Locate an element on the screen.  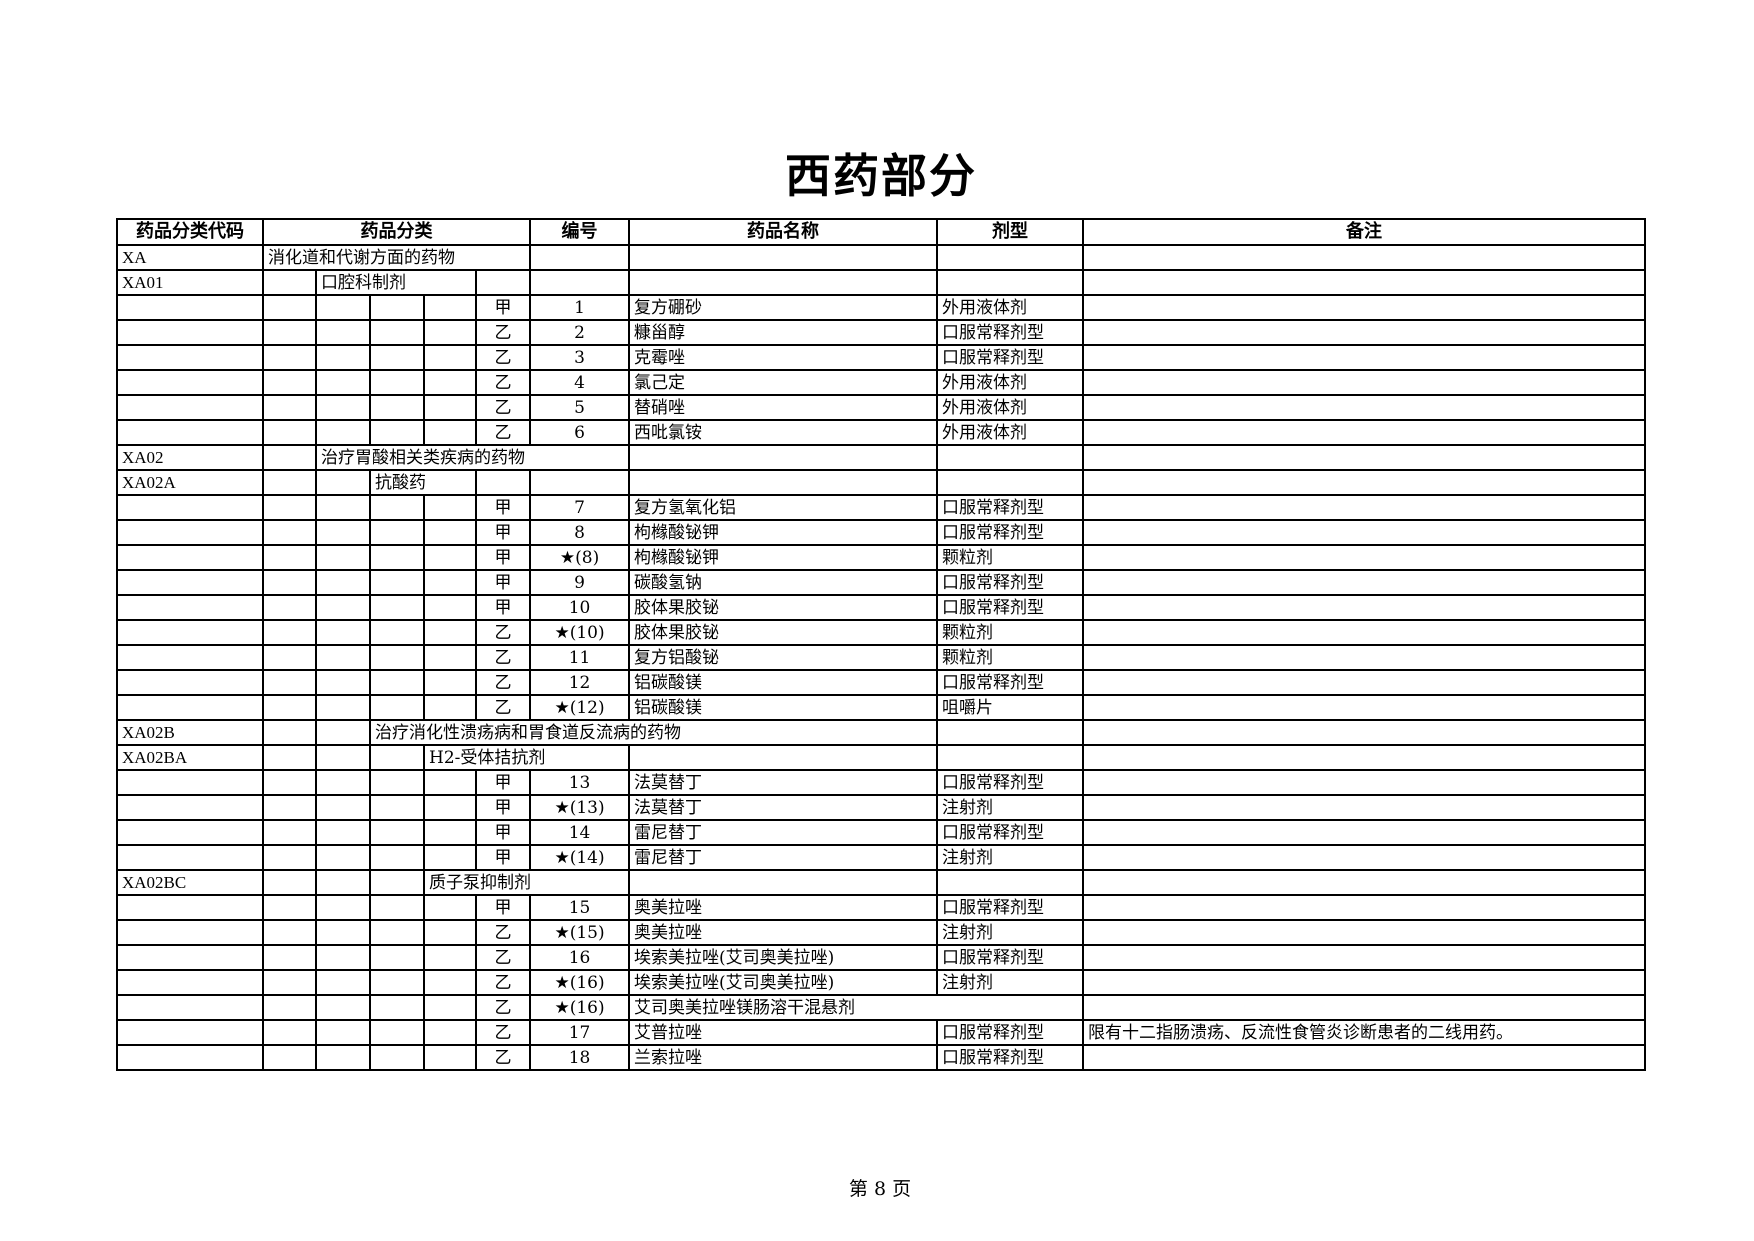
drug-name: 克霉唑 is located at coordinates (783, 357).